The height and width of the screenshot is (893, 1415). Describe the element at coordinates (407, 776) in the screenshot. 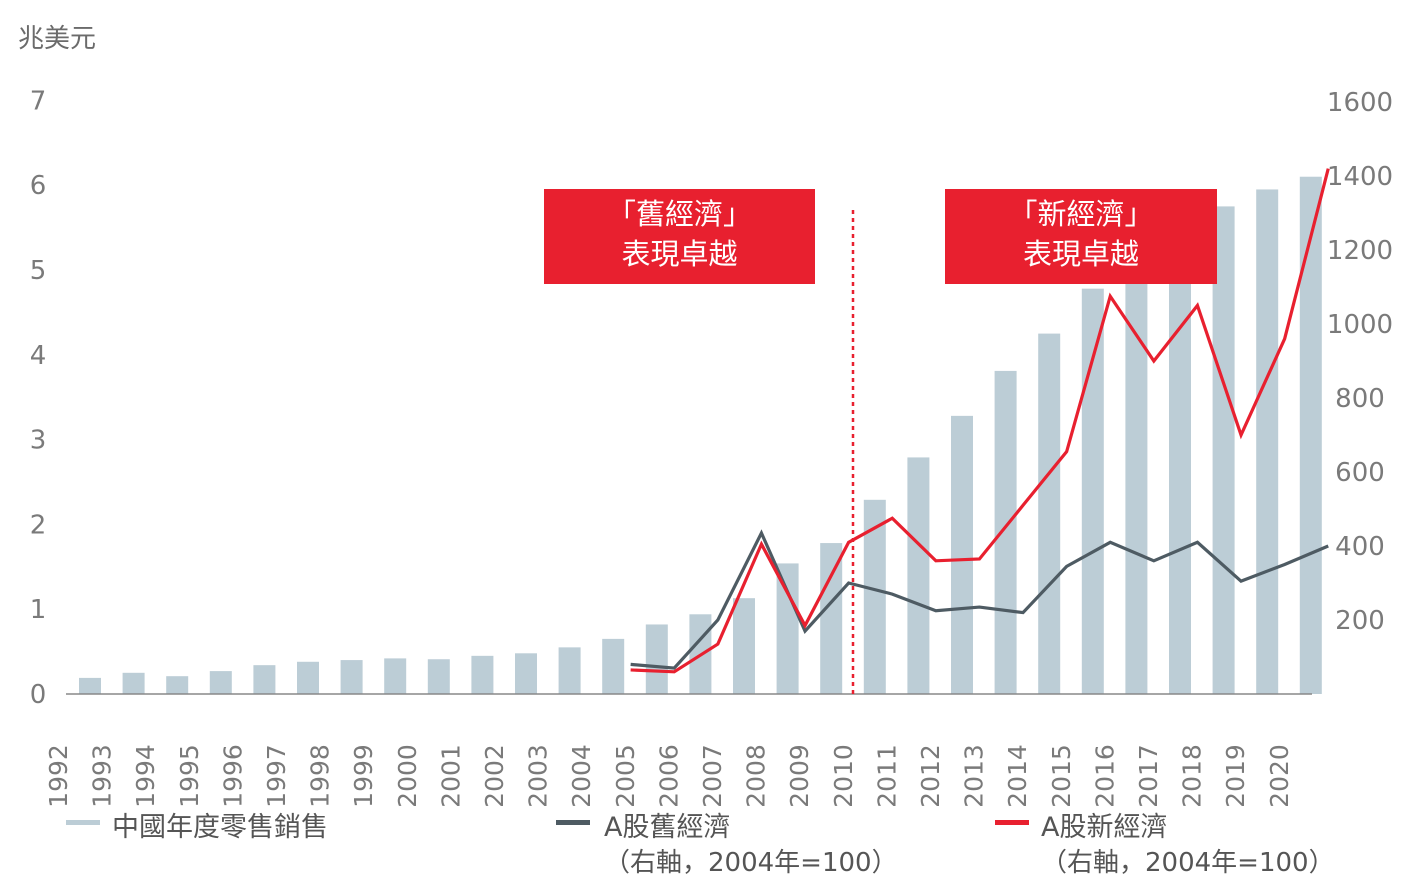

I see `x-tick-label: 2000` at that location.